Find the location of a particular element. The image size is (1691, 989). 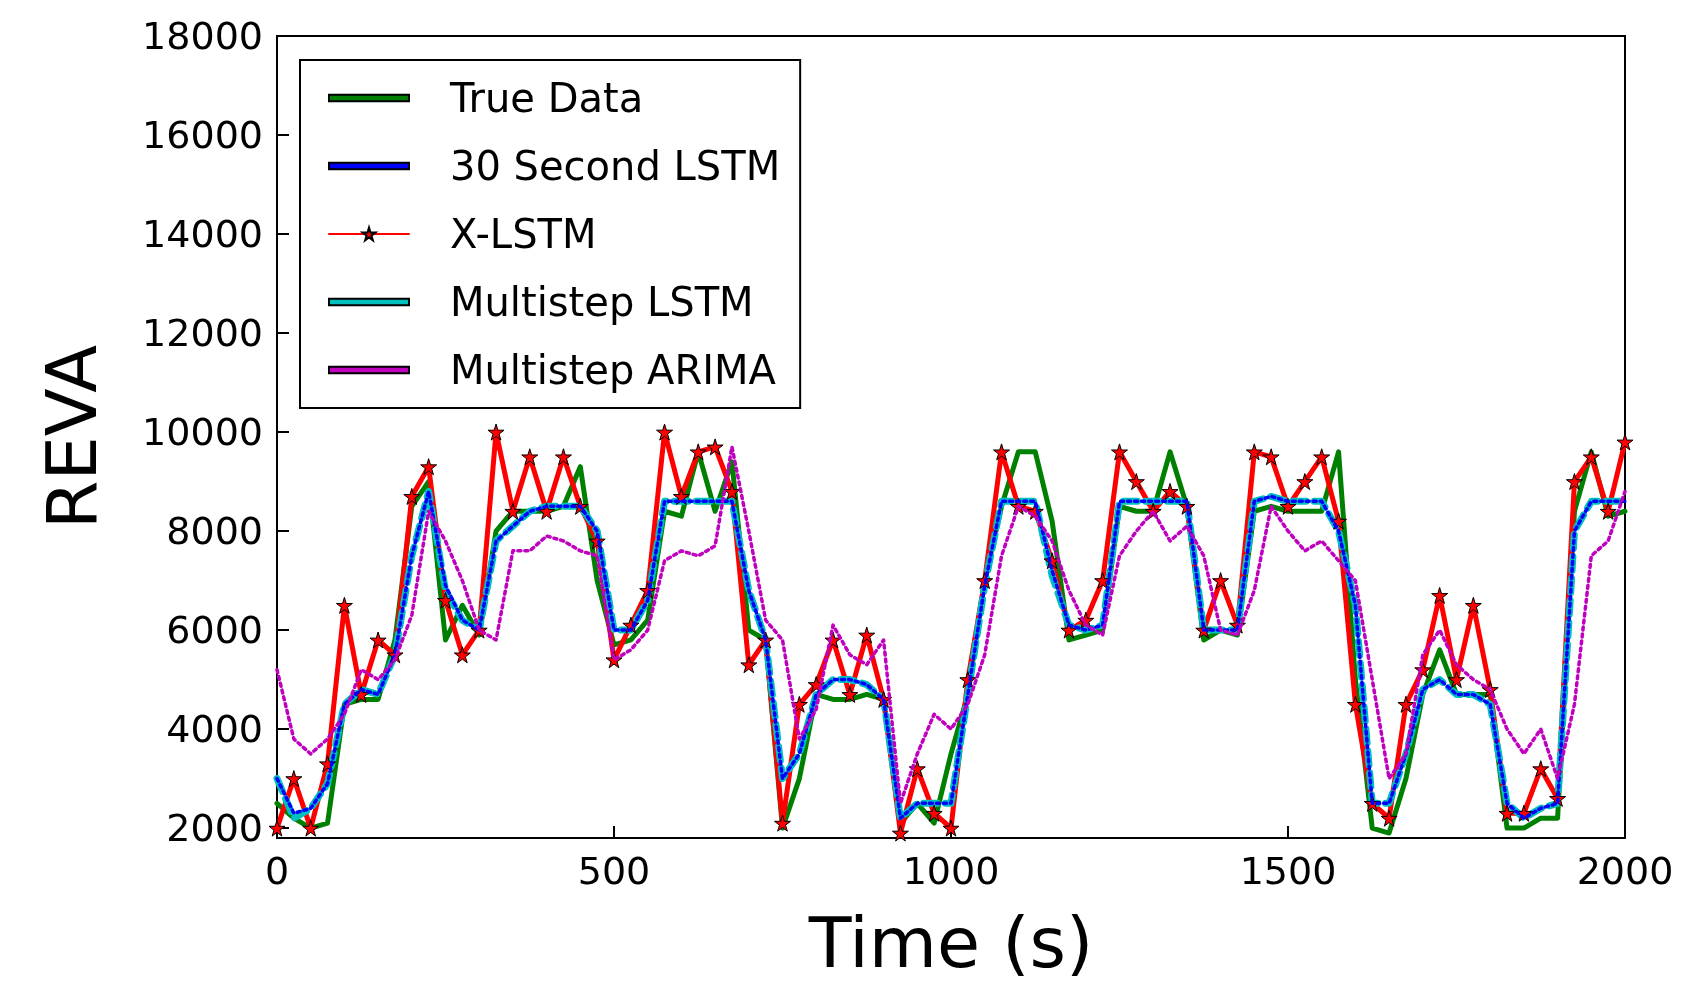

y-tick-label: 6000 is located at coordinates (214, 630).